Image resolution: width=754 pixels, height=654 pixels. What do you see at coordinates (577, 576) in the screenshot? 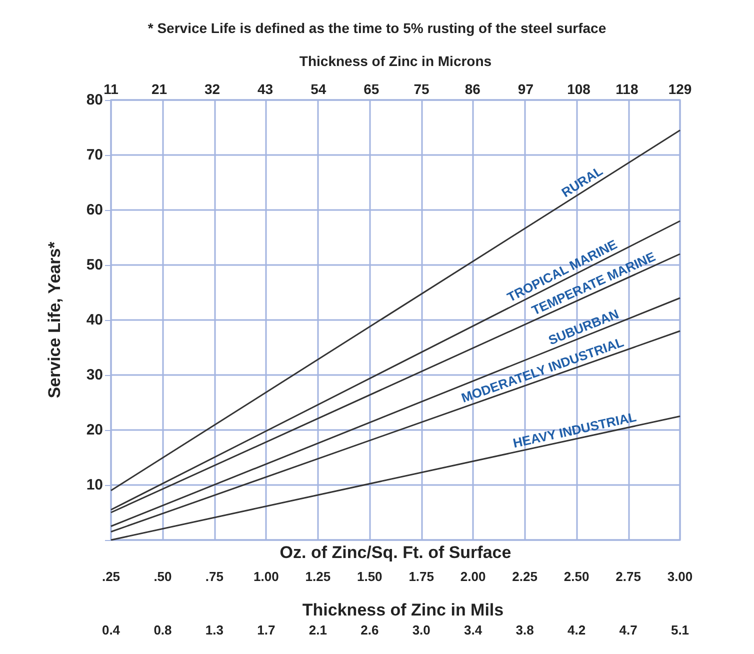
I see `x-tick-label: 2.50` at bounding box center [577, 576].